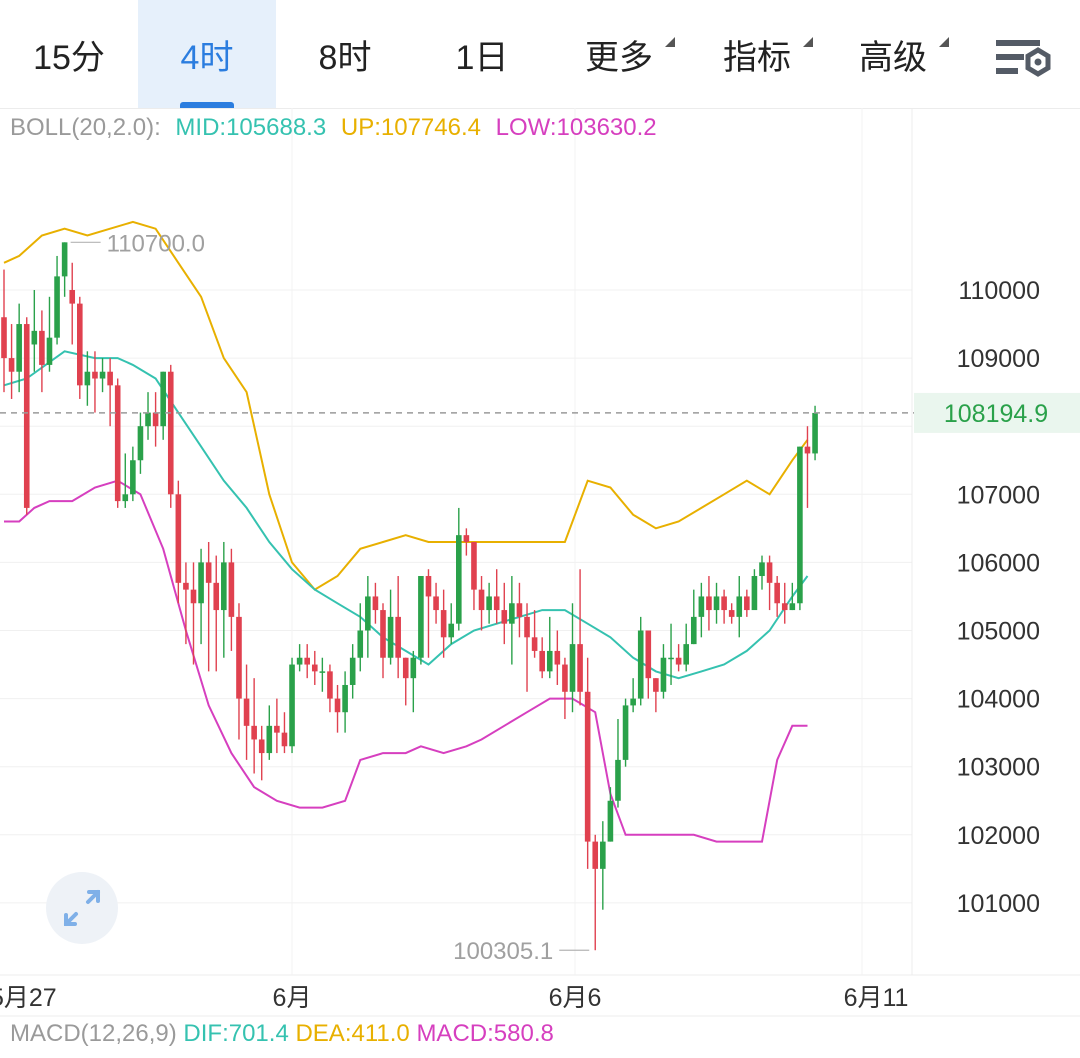 The height and width of the screenshot is (1058, 1080). What do you see at coordinates (482, 58) in the screenshot?
I see `tab-label: 1日` at bounding box center [482, 58].